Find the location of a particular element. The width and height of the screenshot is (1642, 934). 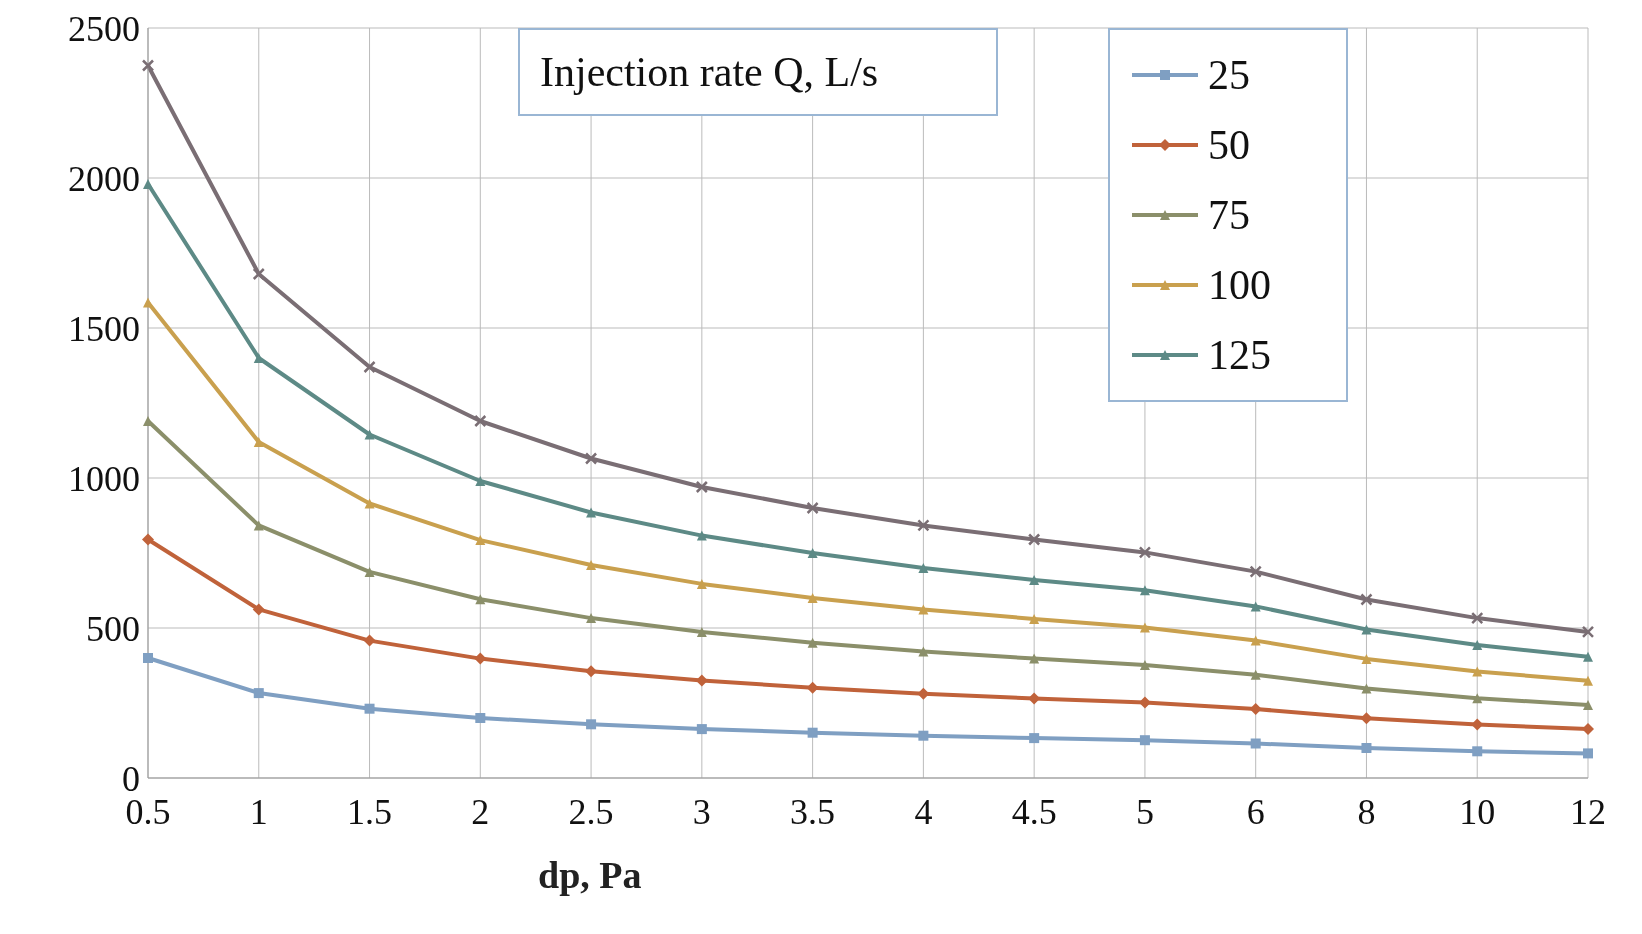

x-tick-label: 8 is located at coordinates (1366, 811).